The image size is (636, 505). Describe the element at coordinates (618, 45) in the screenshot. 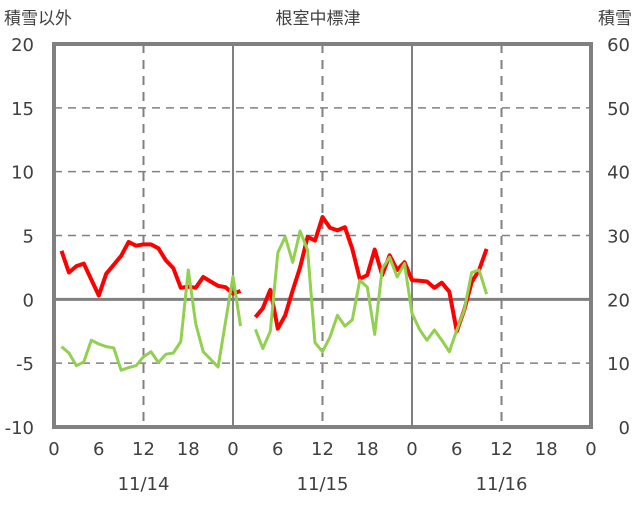

I see `right-tick-label: 60` at that location.